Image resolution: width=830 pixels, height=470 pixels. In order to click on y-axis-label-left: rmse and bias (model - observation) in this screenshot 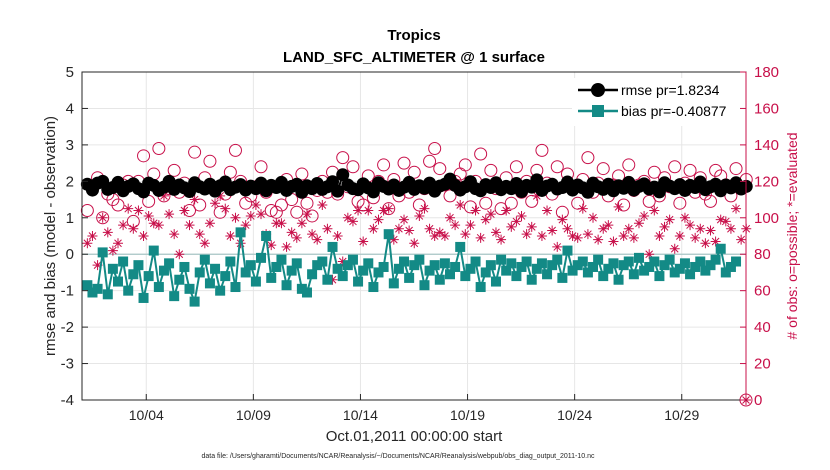, I will do `click(50, 236)`.